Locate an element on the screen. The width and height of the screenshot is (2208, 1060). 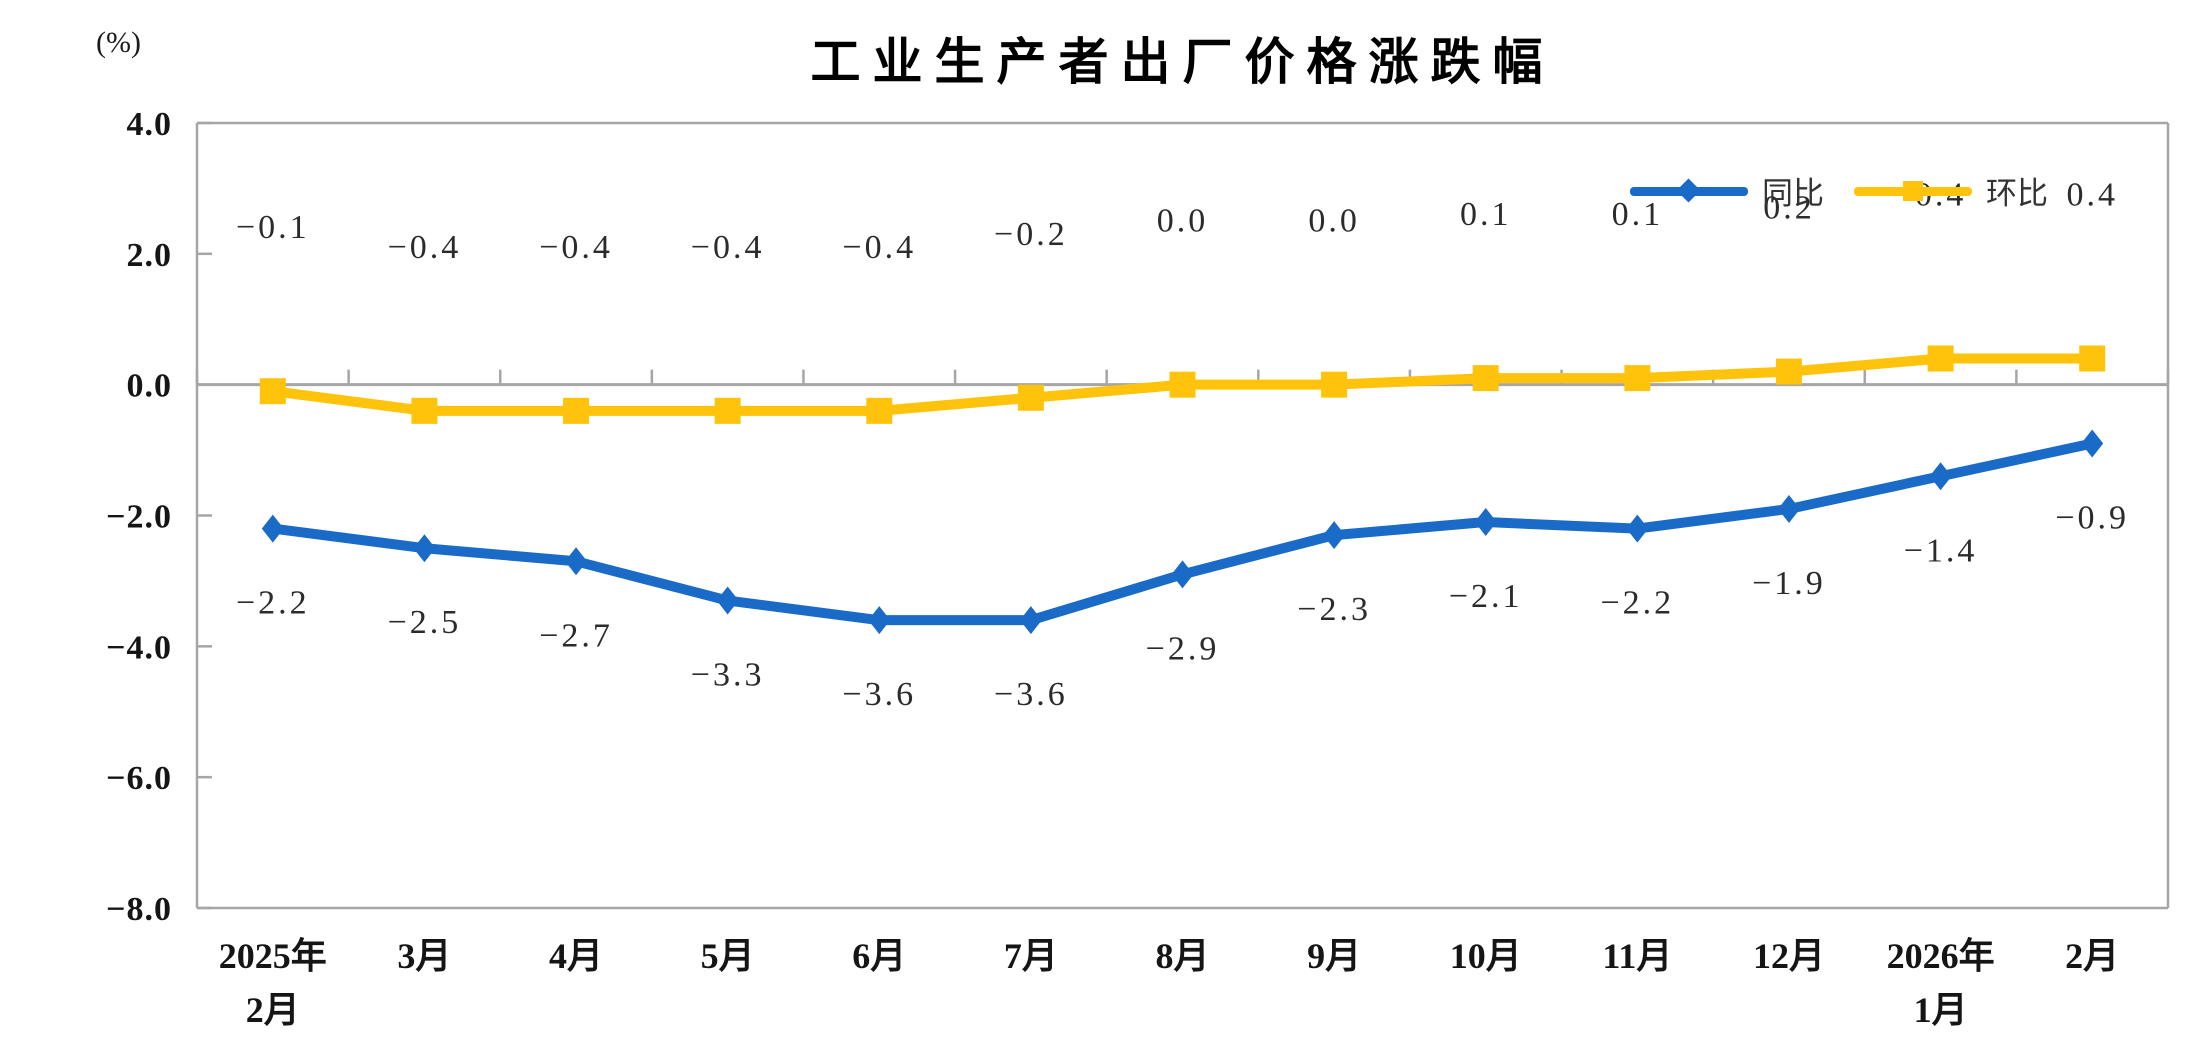
x-tick-label: 9月 is located at coordinates (1334, 956).